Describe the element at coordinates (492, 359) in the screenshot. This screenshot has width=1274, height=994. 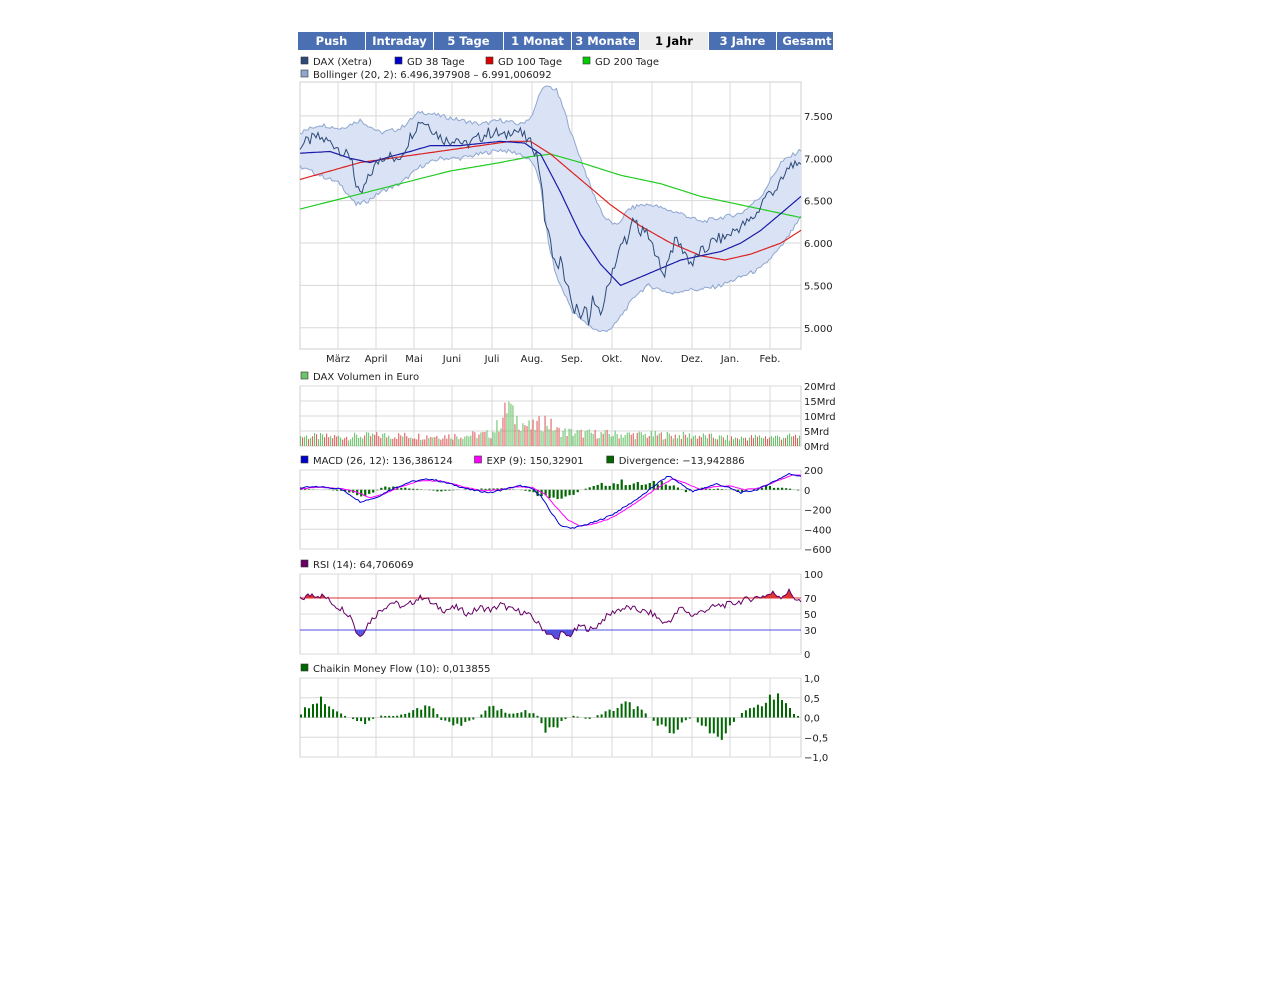
I see `price-xtick: Juli` at that location.